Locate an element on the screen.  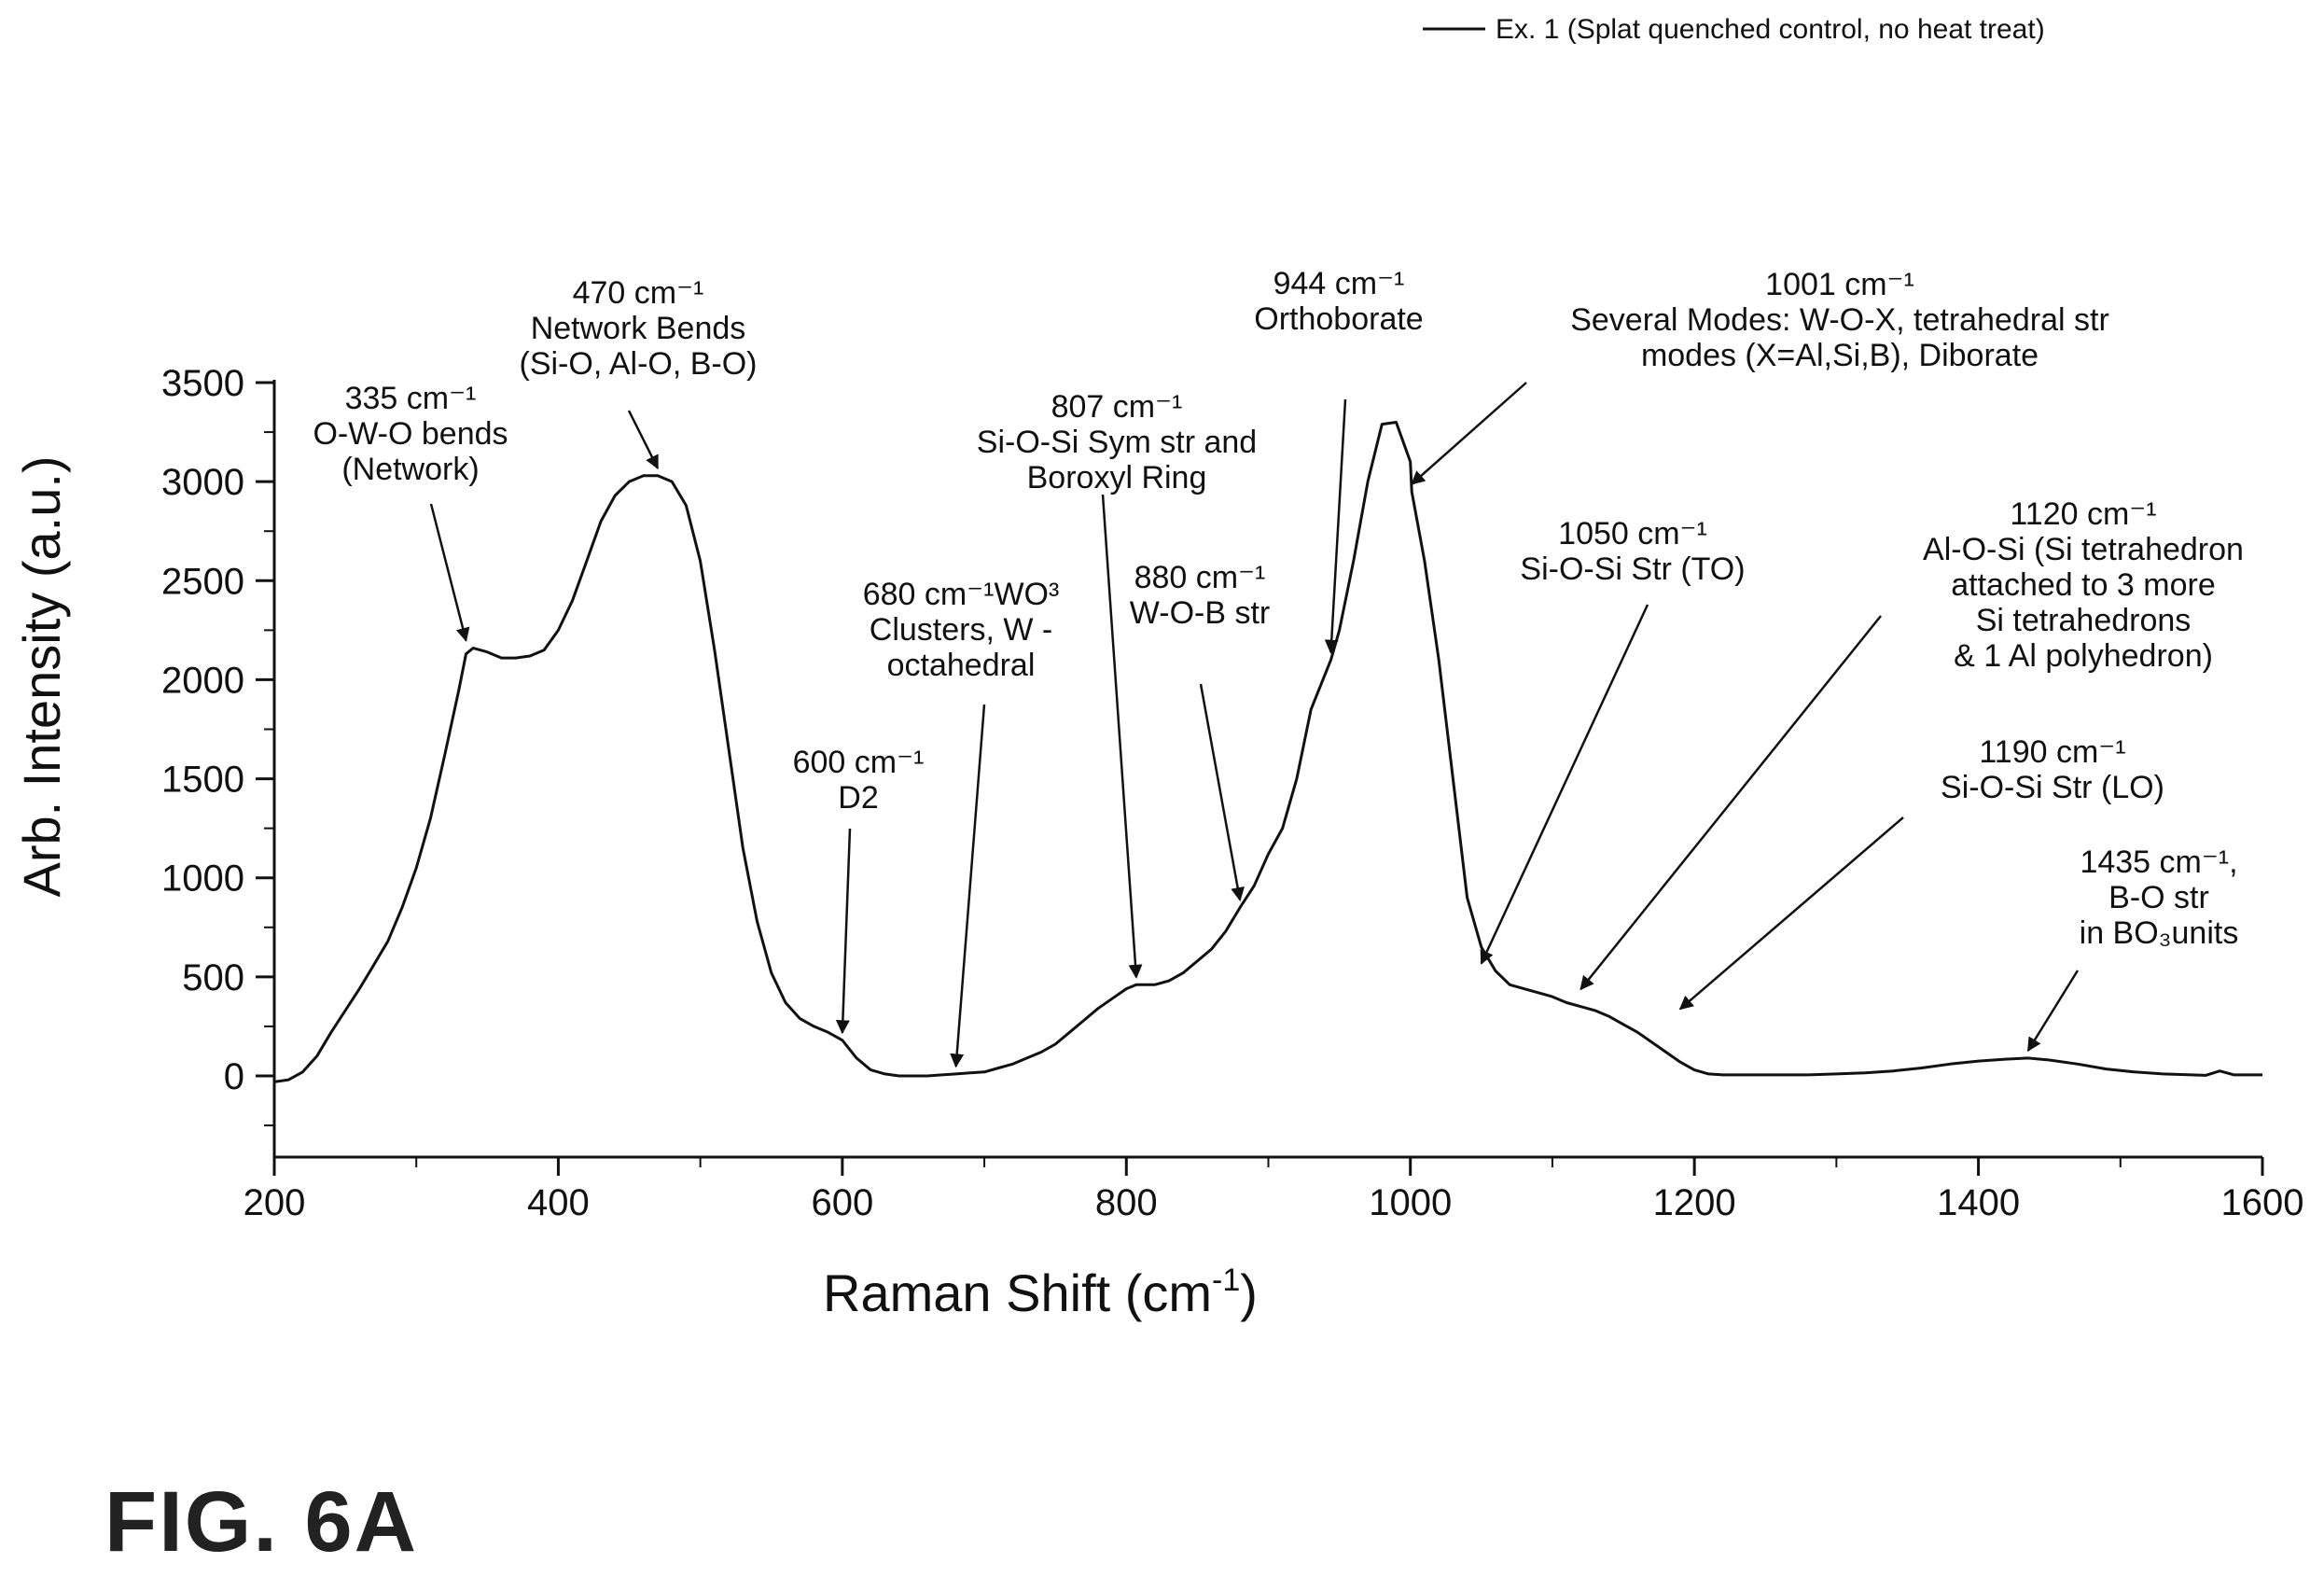
x-tick-label: 400 is located at coordinates (558, 1202).